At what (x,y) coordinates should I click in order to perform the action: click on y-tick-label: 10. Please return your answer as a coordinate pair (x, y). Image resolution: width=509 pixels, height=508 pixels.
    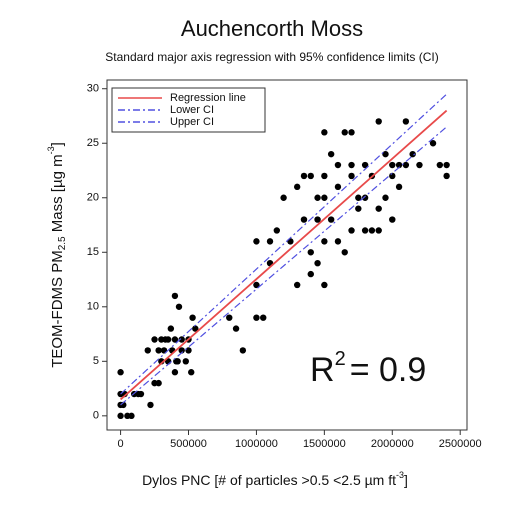
    Looking at the image, I should click on (93, 307).